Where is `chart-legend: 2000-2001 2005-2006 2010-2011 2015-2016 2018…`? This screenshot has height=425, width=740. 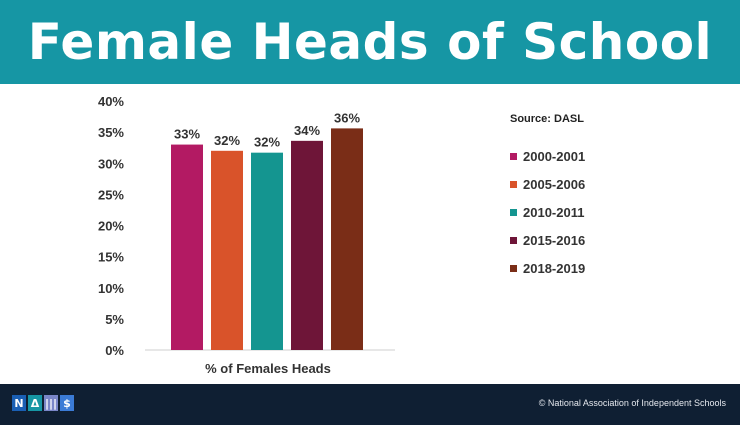 chart-legend: 2000-2001 2005-2006 2010-2011 2015-2016 2018… is located at coordinates (547, 212).